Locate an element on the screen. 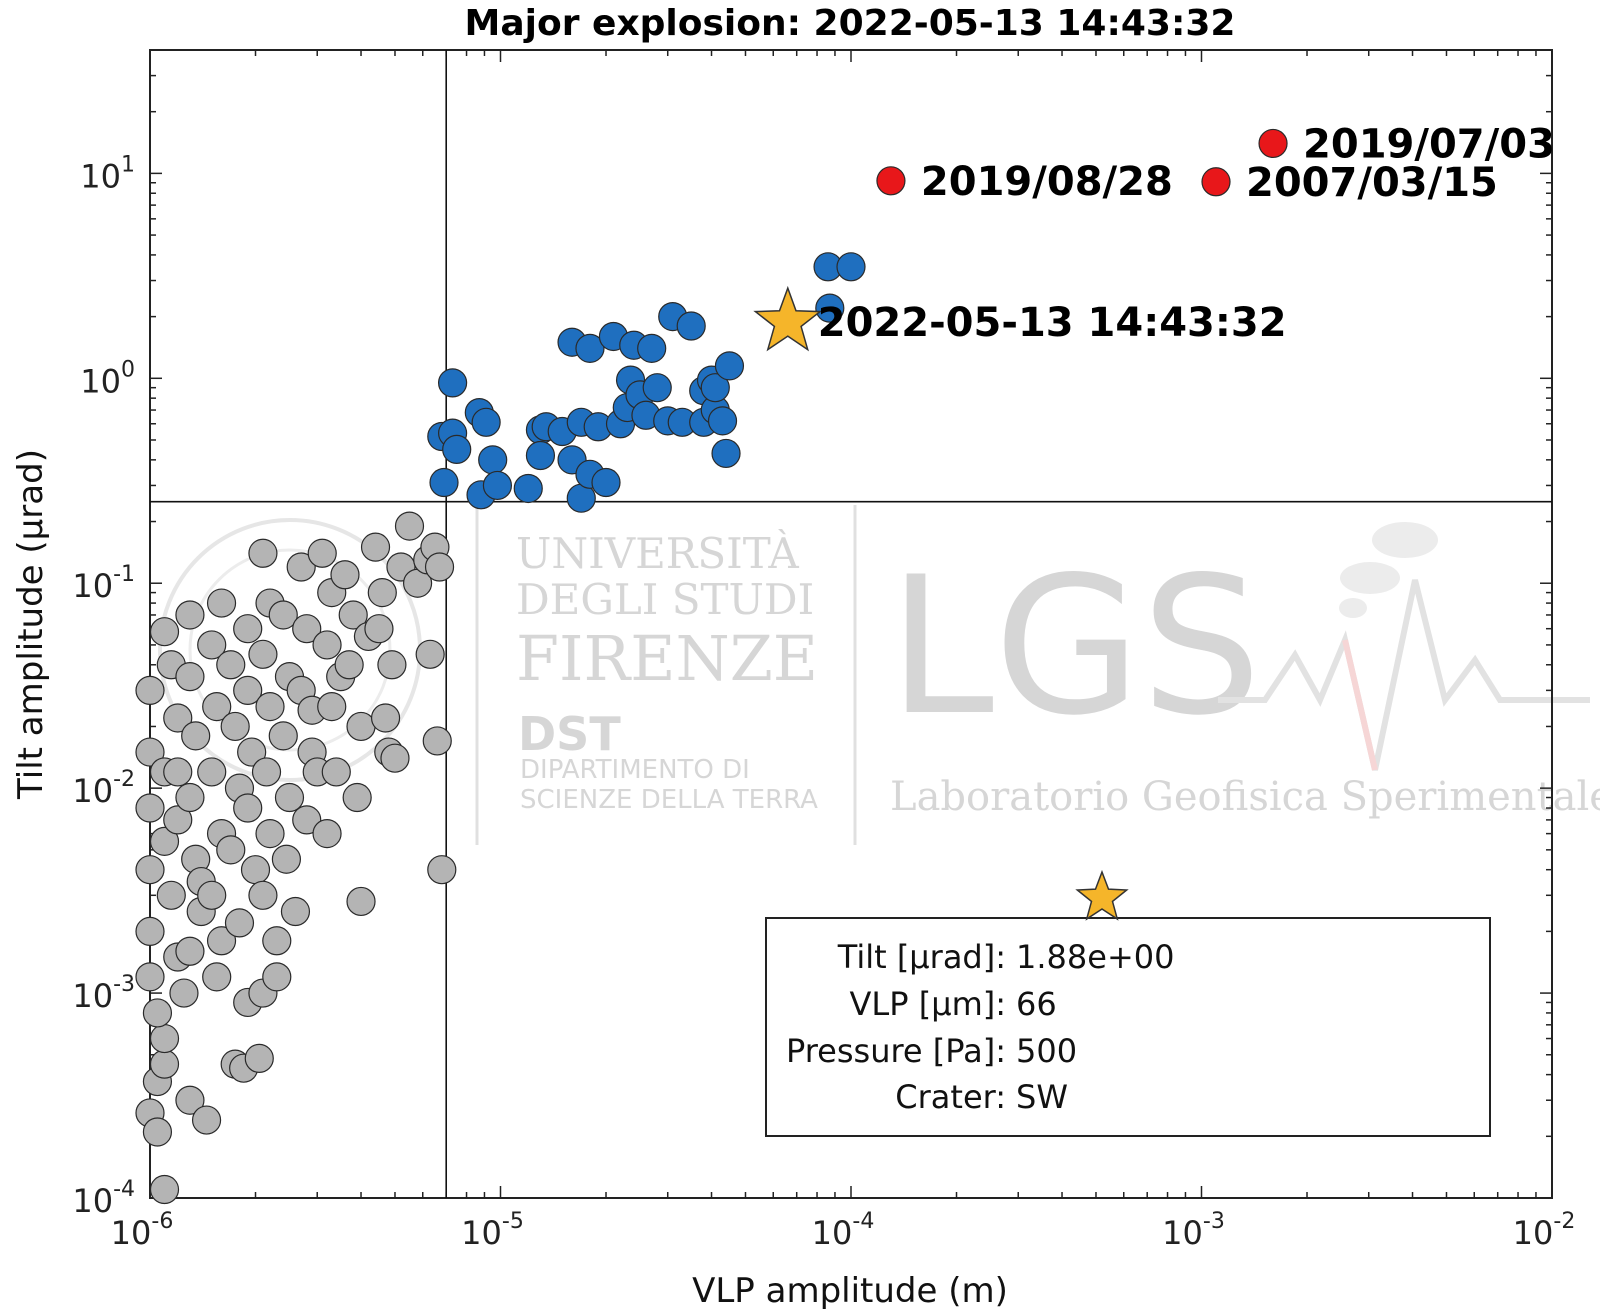  legend-star-icon is located at coordinates (1102, 895).